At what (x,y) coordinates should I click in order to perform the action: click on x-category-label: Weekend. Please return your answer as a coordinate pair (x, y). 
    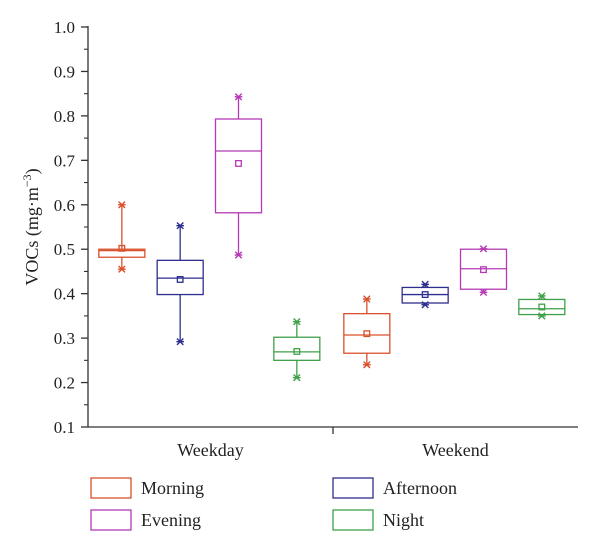
    Looking at the image, I should click on (455, 450).